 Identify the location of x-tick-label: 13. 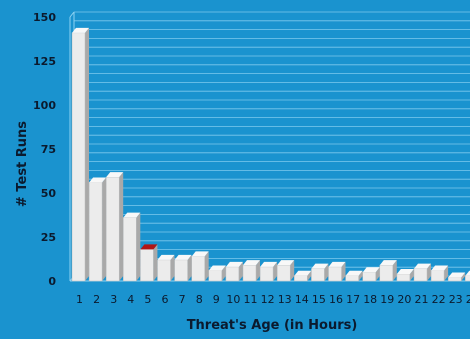
(285, 299).